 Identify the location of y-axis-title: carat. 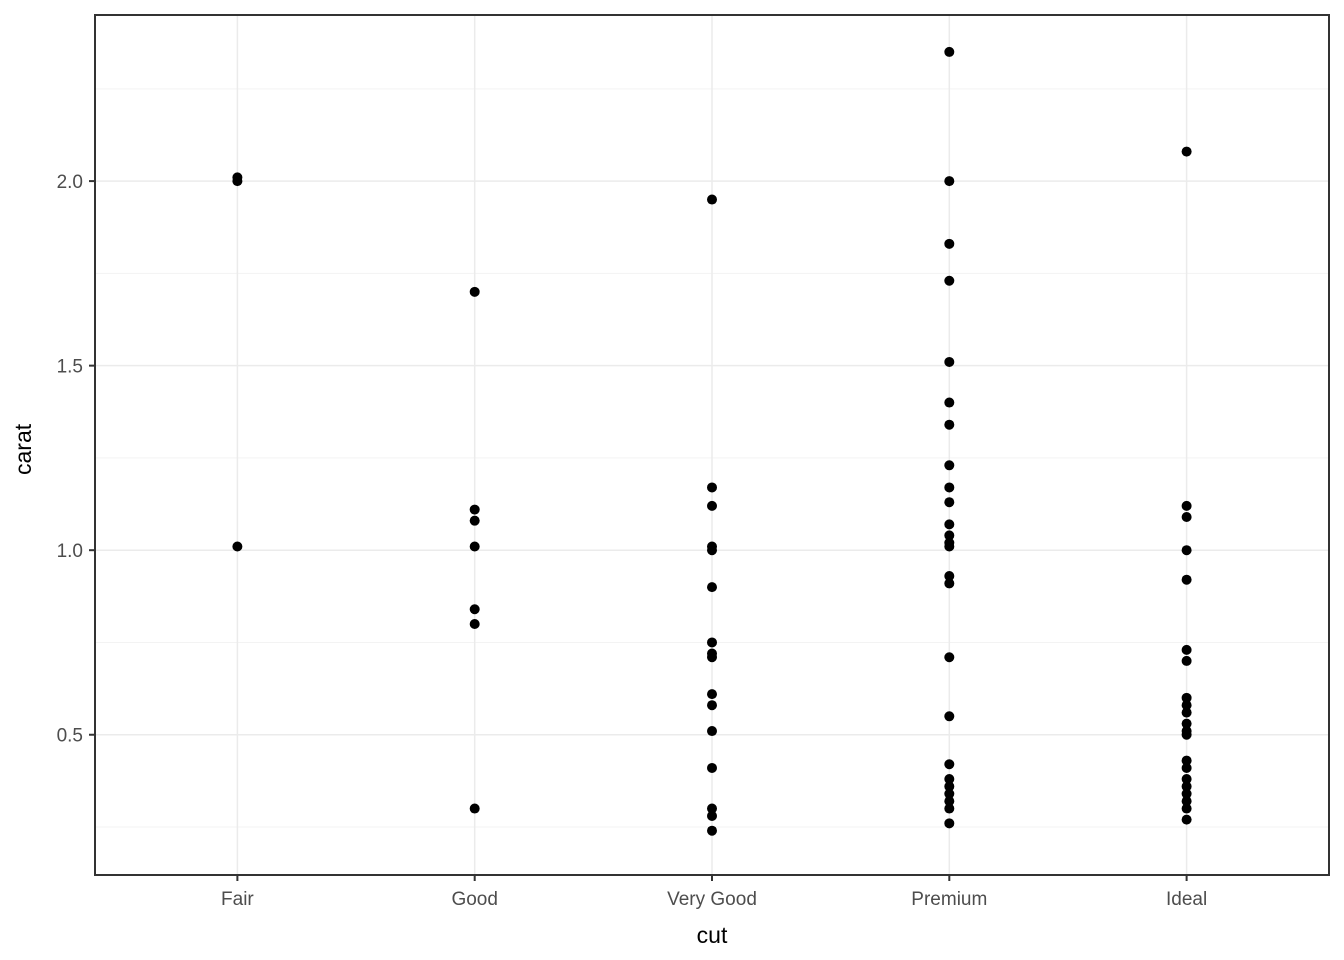
(23, 434).